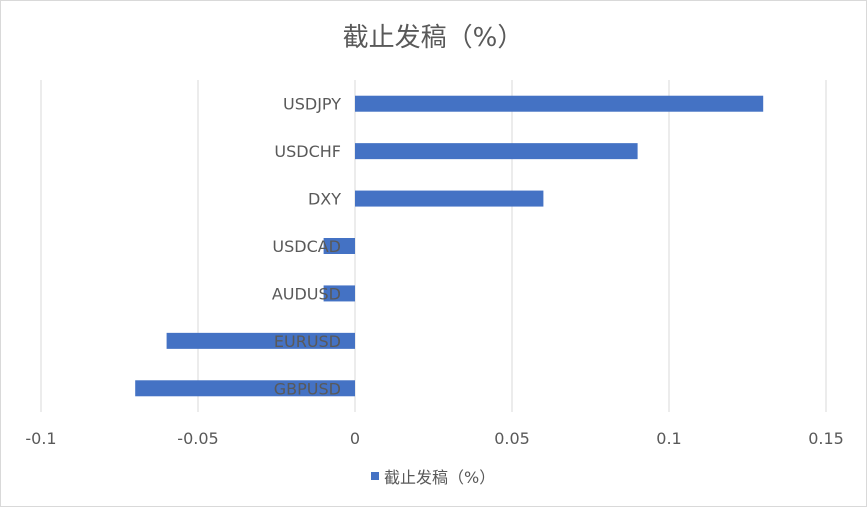 This screenshot has width=867, height=507. I want to click on category-label: USDCAD, so click(306, 246).